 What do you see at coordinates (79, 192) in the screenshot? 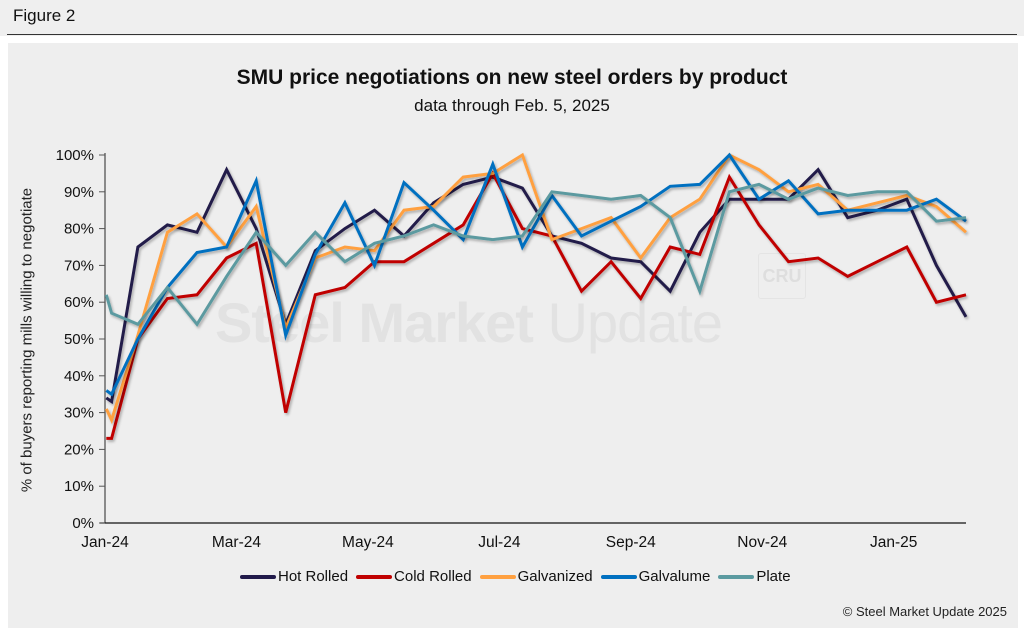
I see `y-tick-label: 90%` at bounding box center [79, 192].